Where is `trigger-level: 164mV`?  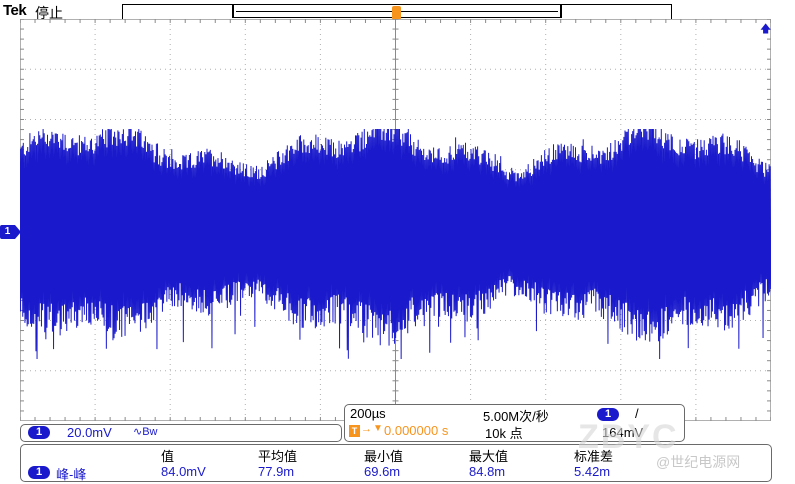 trigger-level: 164mV is located at coordinates (623, 432).